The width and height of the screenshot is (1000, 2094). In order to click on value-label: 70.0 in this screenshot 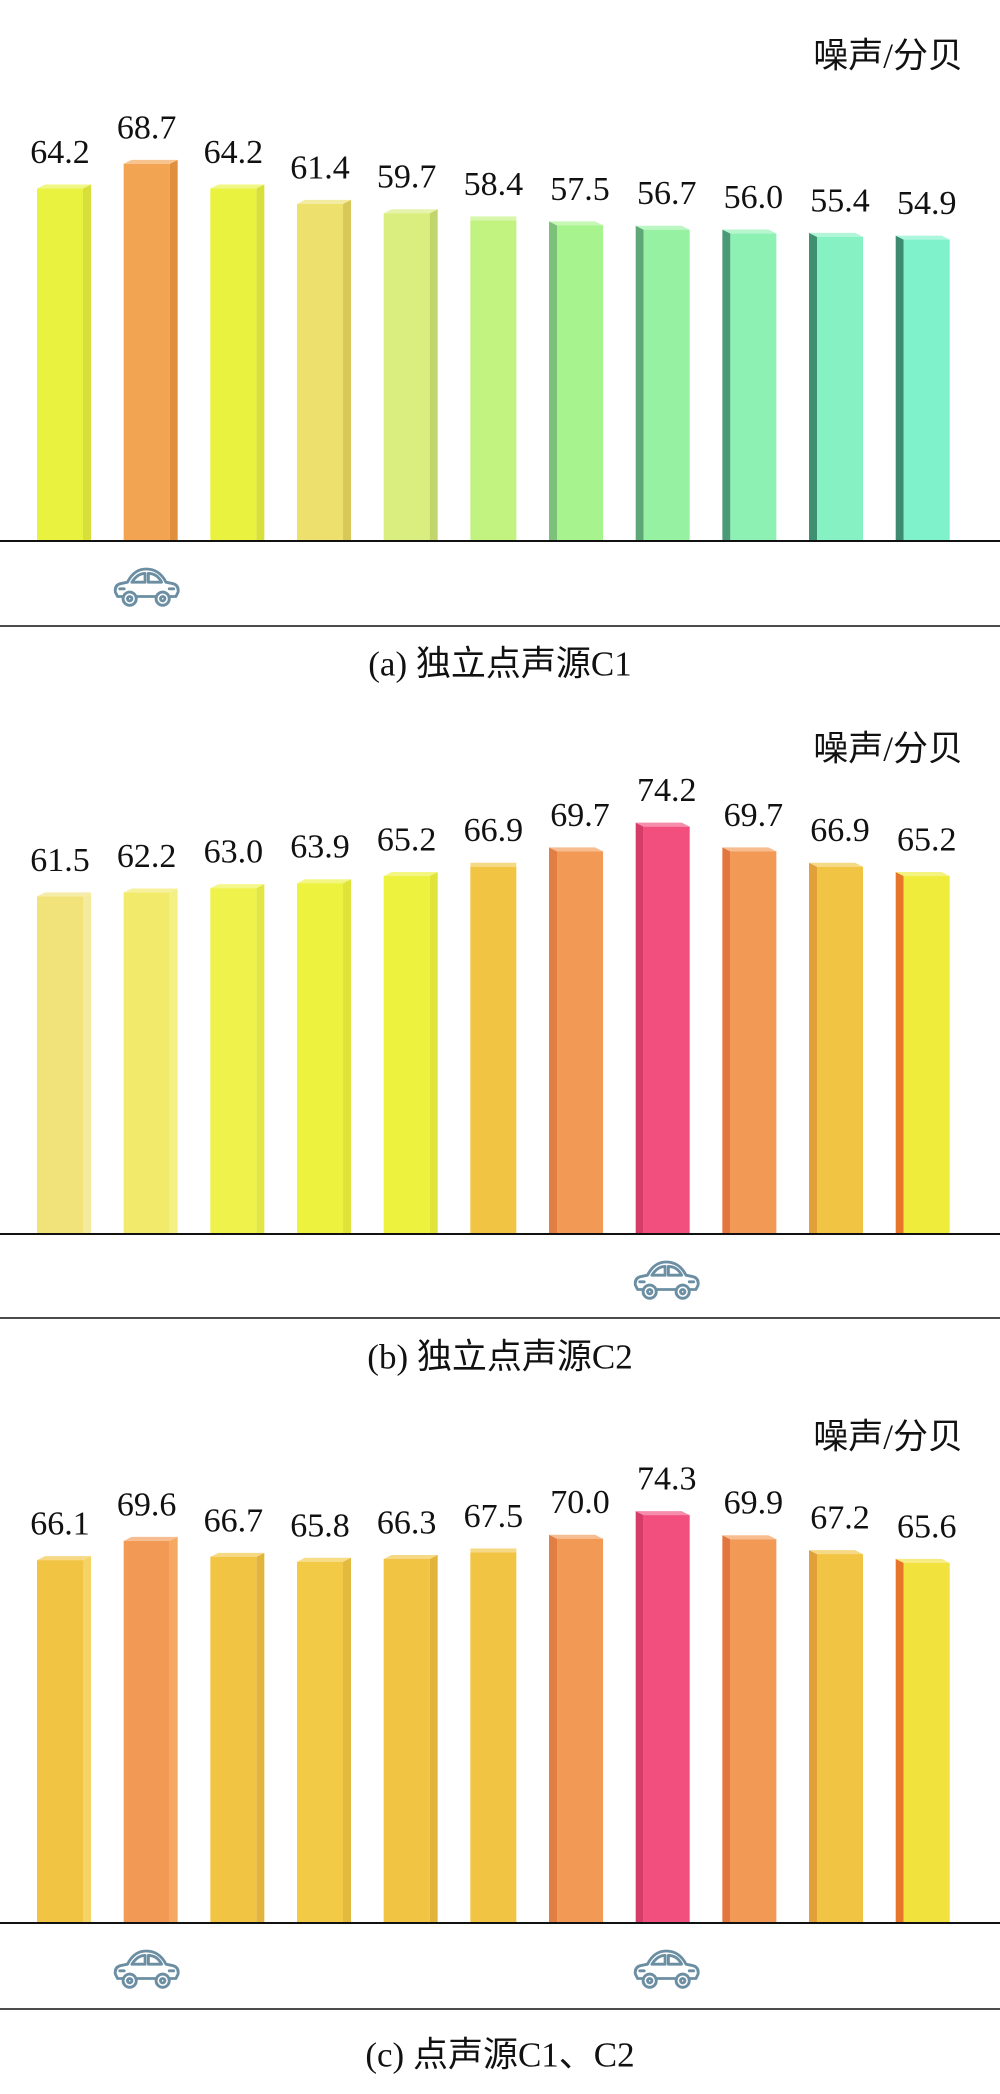, I will do `click(580, 1502)`.